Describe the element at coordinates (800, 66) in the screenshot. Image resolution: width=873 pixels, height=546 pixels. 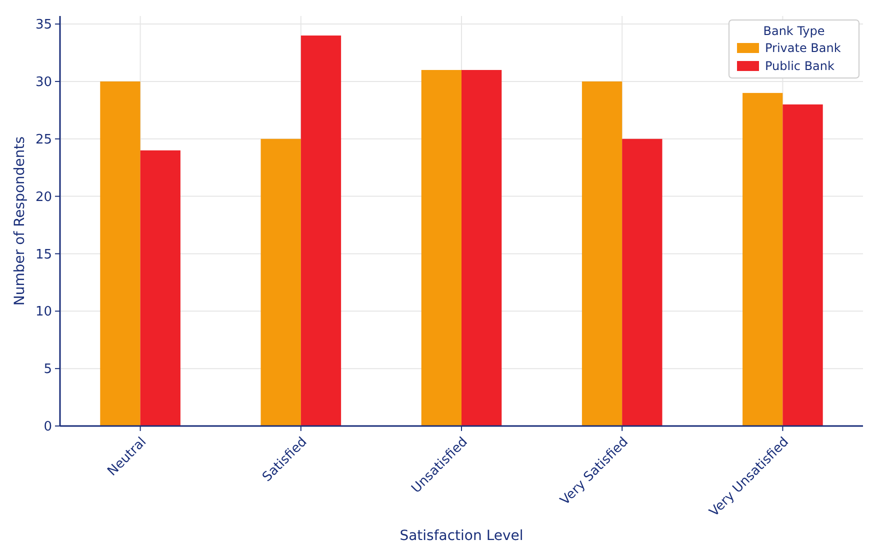
I see `legend-label: Public Bank` at that location.